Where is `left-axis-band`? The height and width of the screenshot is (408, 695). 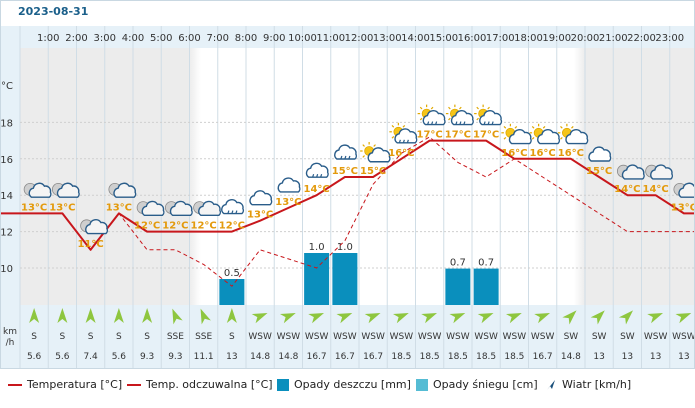
left-axis-band is located at coordinates (10, 197).